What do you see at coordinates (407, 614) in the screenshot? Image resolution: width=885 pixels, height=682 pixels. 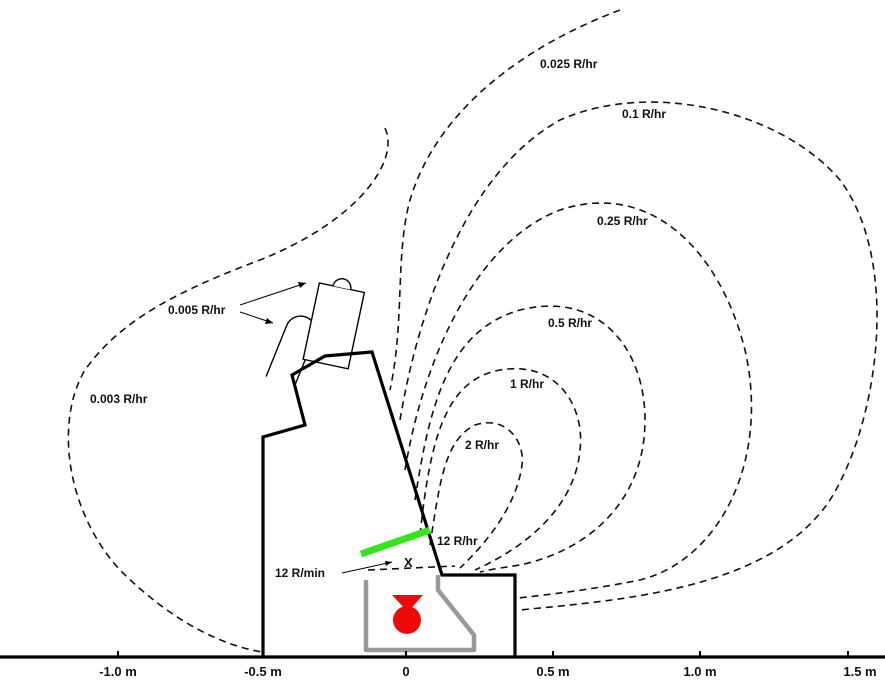 I see `source-icon` at bounding box center [407, 614].